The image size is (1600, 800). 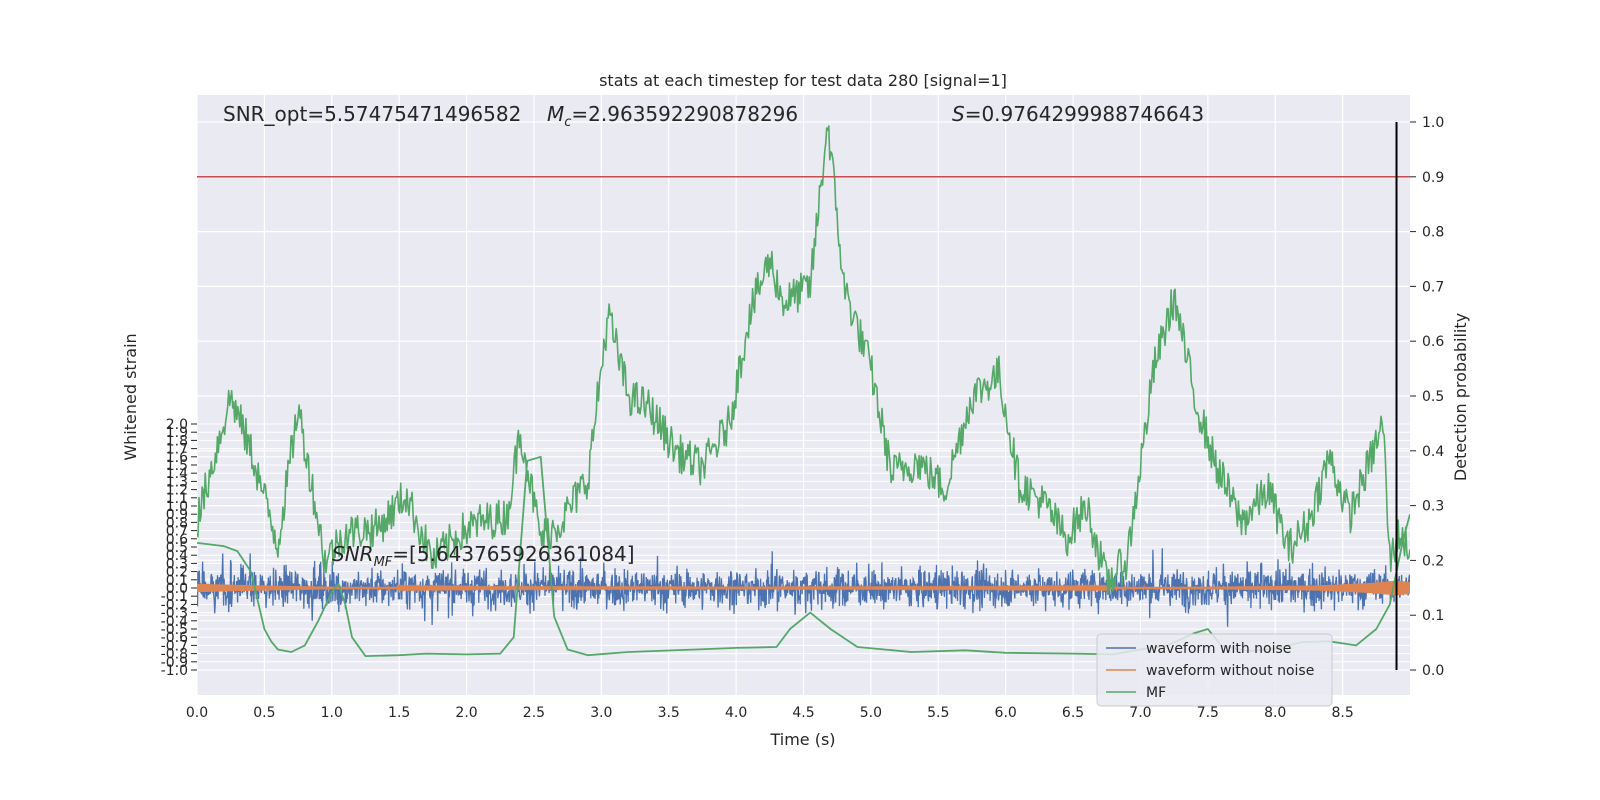 What do you see at coordinates (177, 581) in the screenshot?
I see `left-tick-label: 0.1` at bounding box center [177, 581].